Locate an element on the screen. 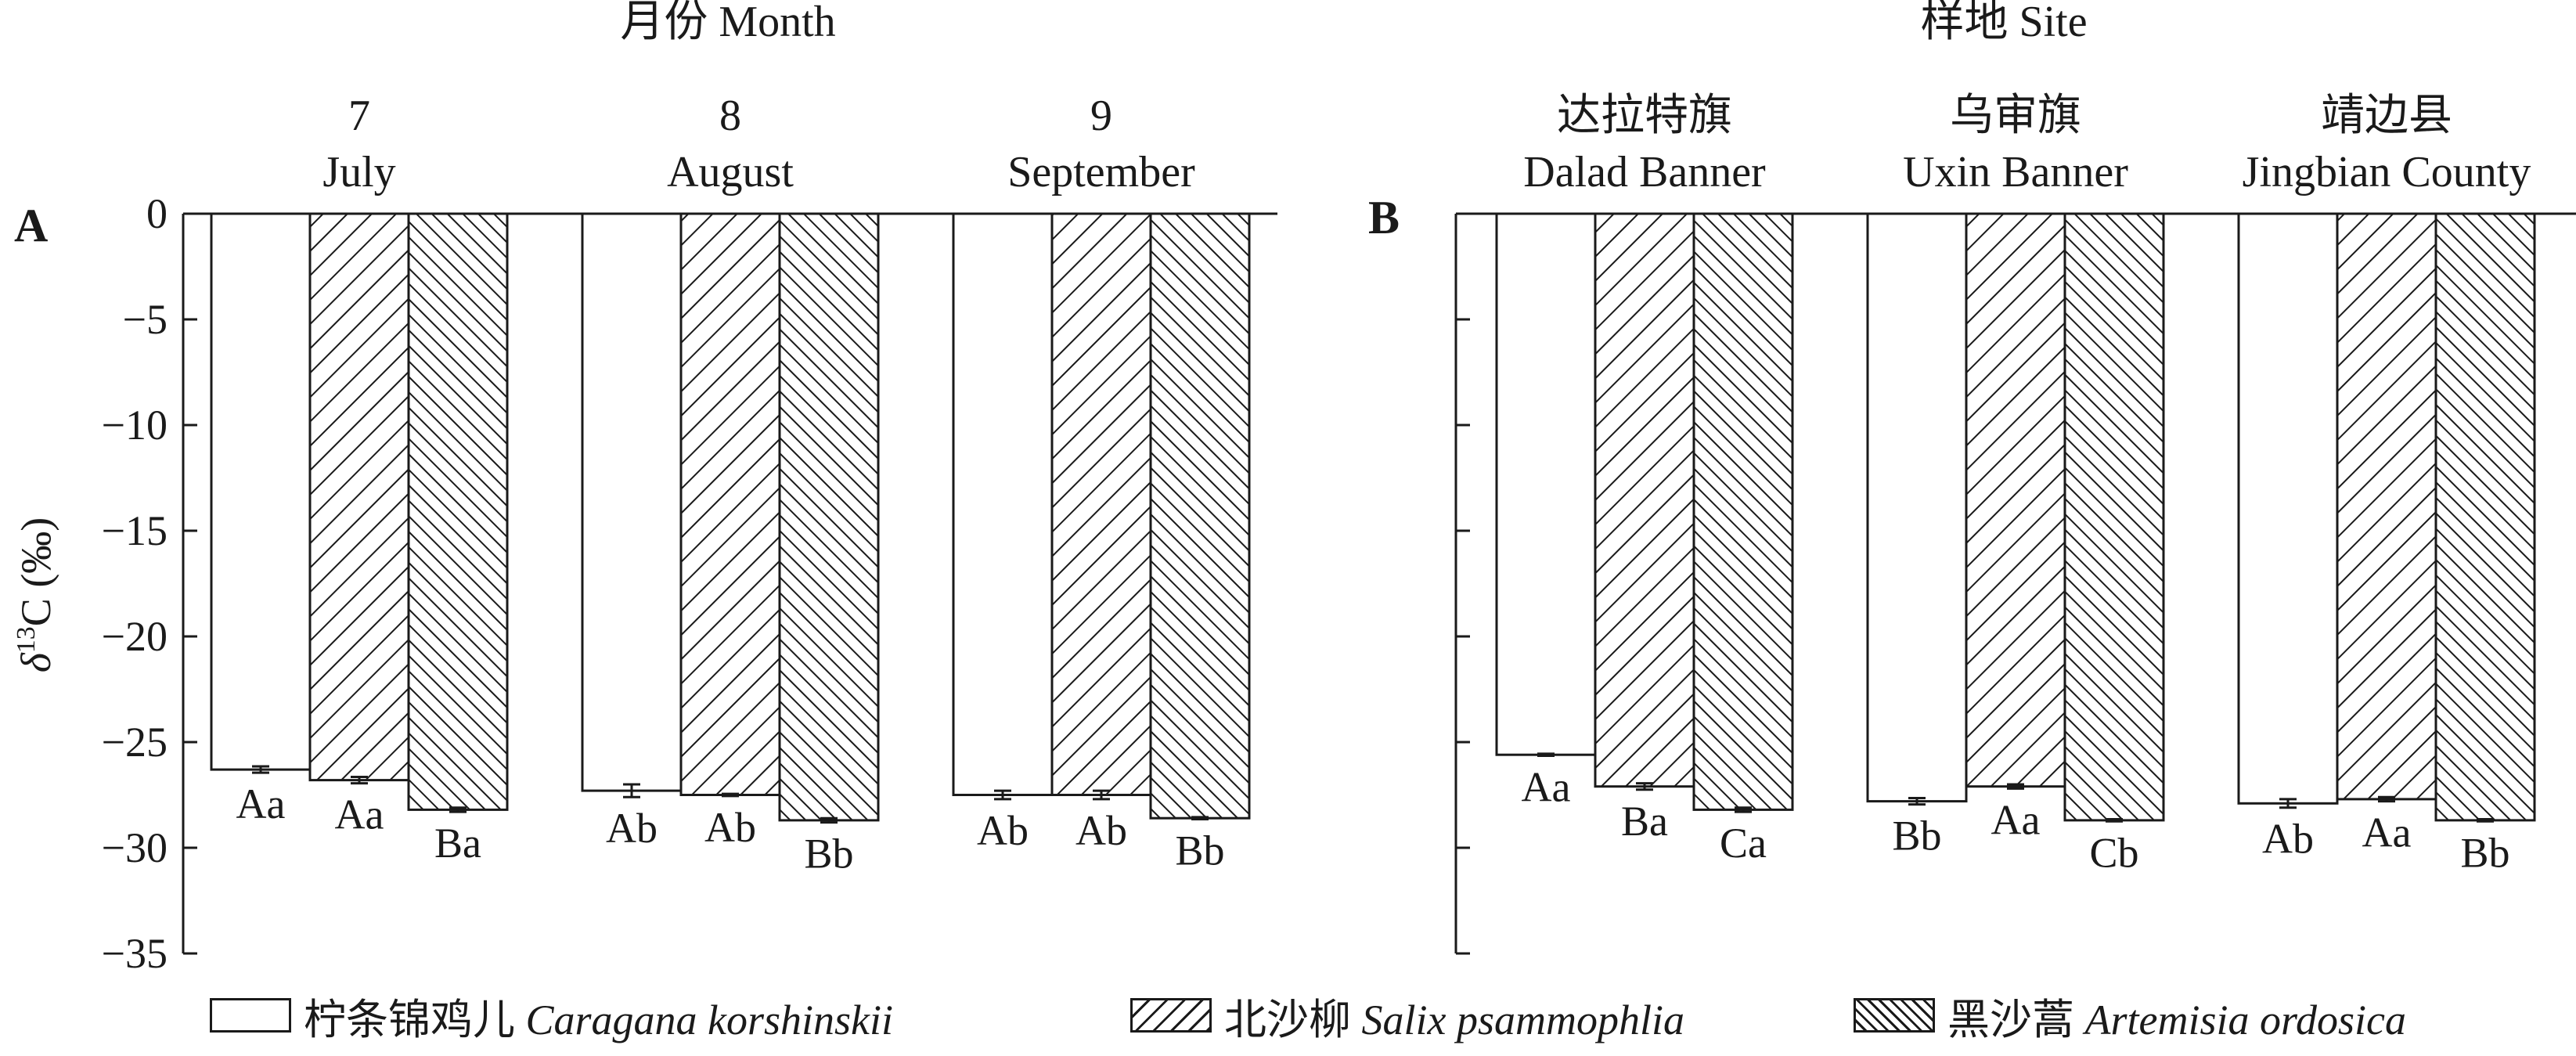  panel-b-category-label-line1: 达拉特旗 is located at coordinates (1644, 116).